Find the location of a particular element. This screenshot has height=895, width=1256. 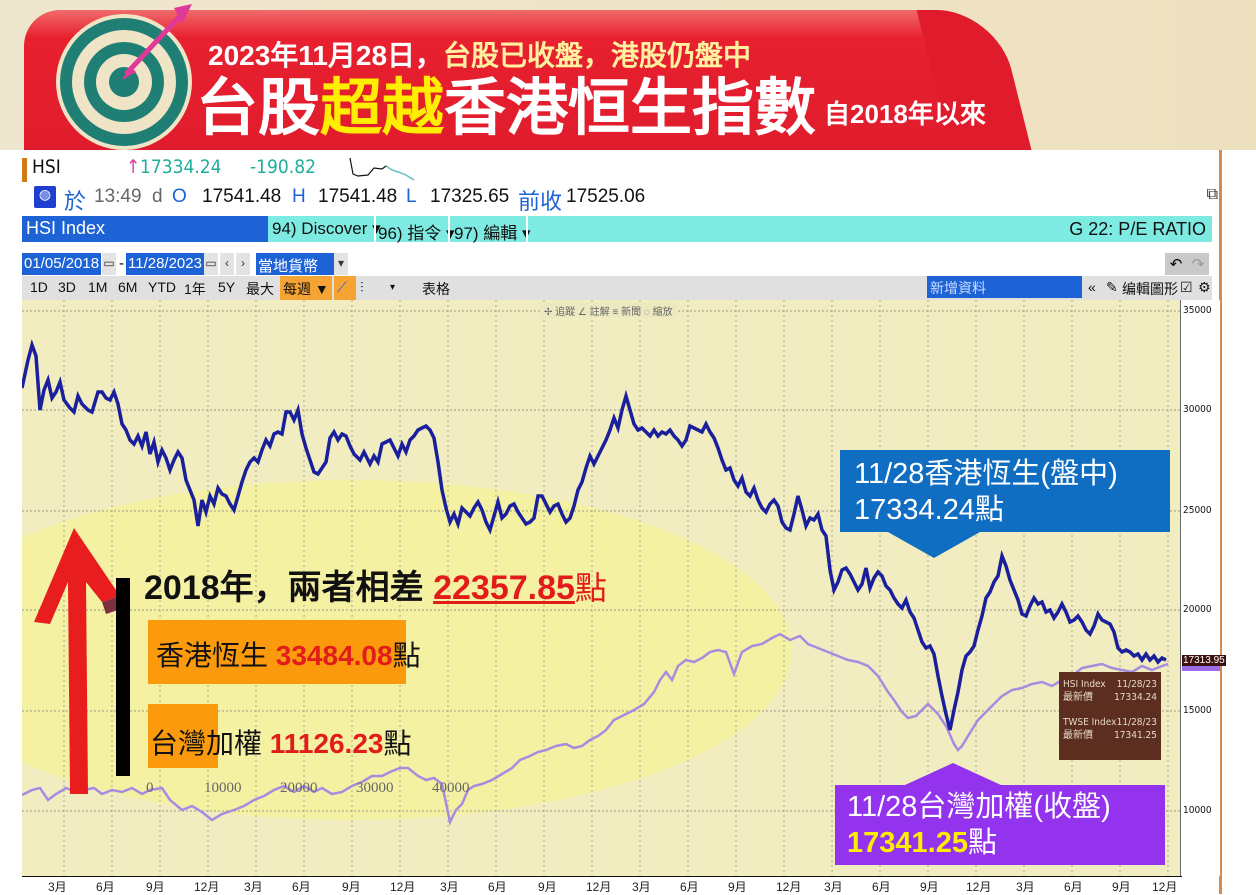

low-label: L is located at coordinates (411, 196).